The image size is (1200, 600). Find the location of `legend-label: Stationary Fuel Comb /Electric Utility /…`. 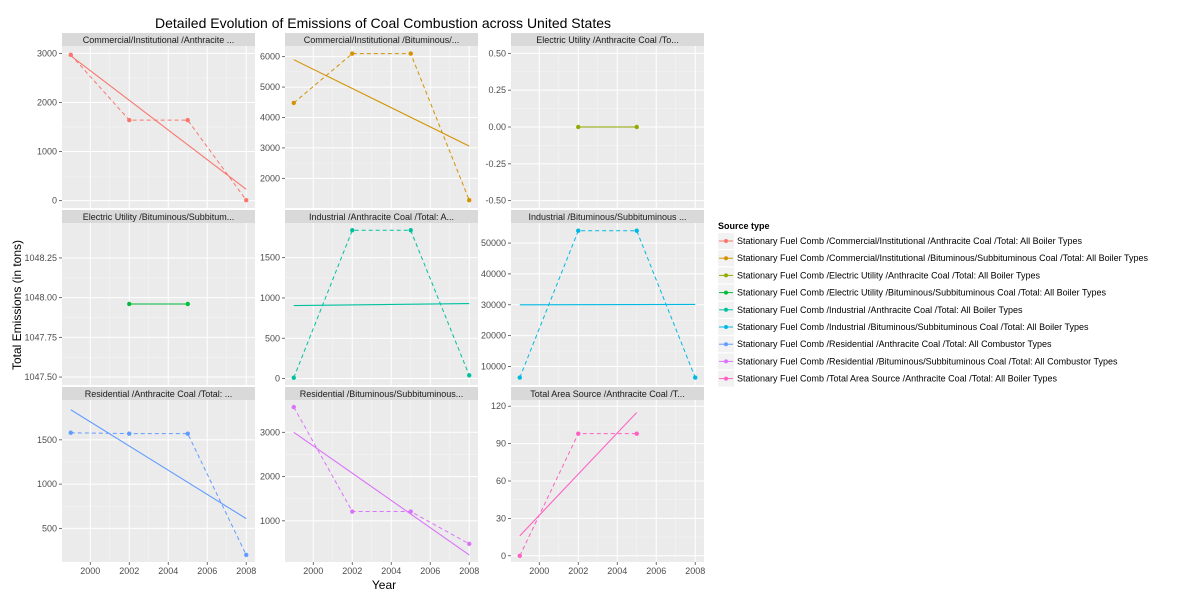

legend-label: Stationary Fuel Comb /Electric Utility /… is located at coordinates (888, 275).